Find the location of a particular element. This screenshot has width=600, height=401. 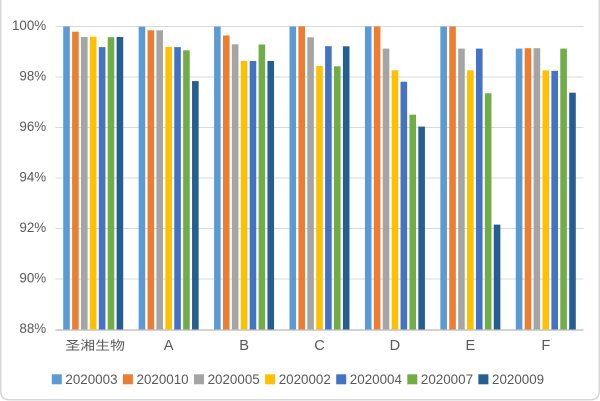

svg-text: 100% is located at coordinates (29, 25).